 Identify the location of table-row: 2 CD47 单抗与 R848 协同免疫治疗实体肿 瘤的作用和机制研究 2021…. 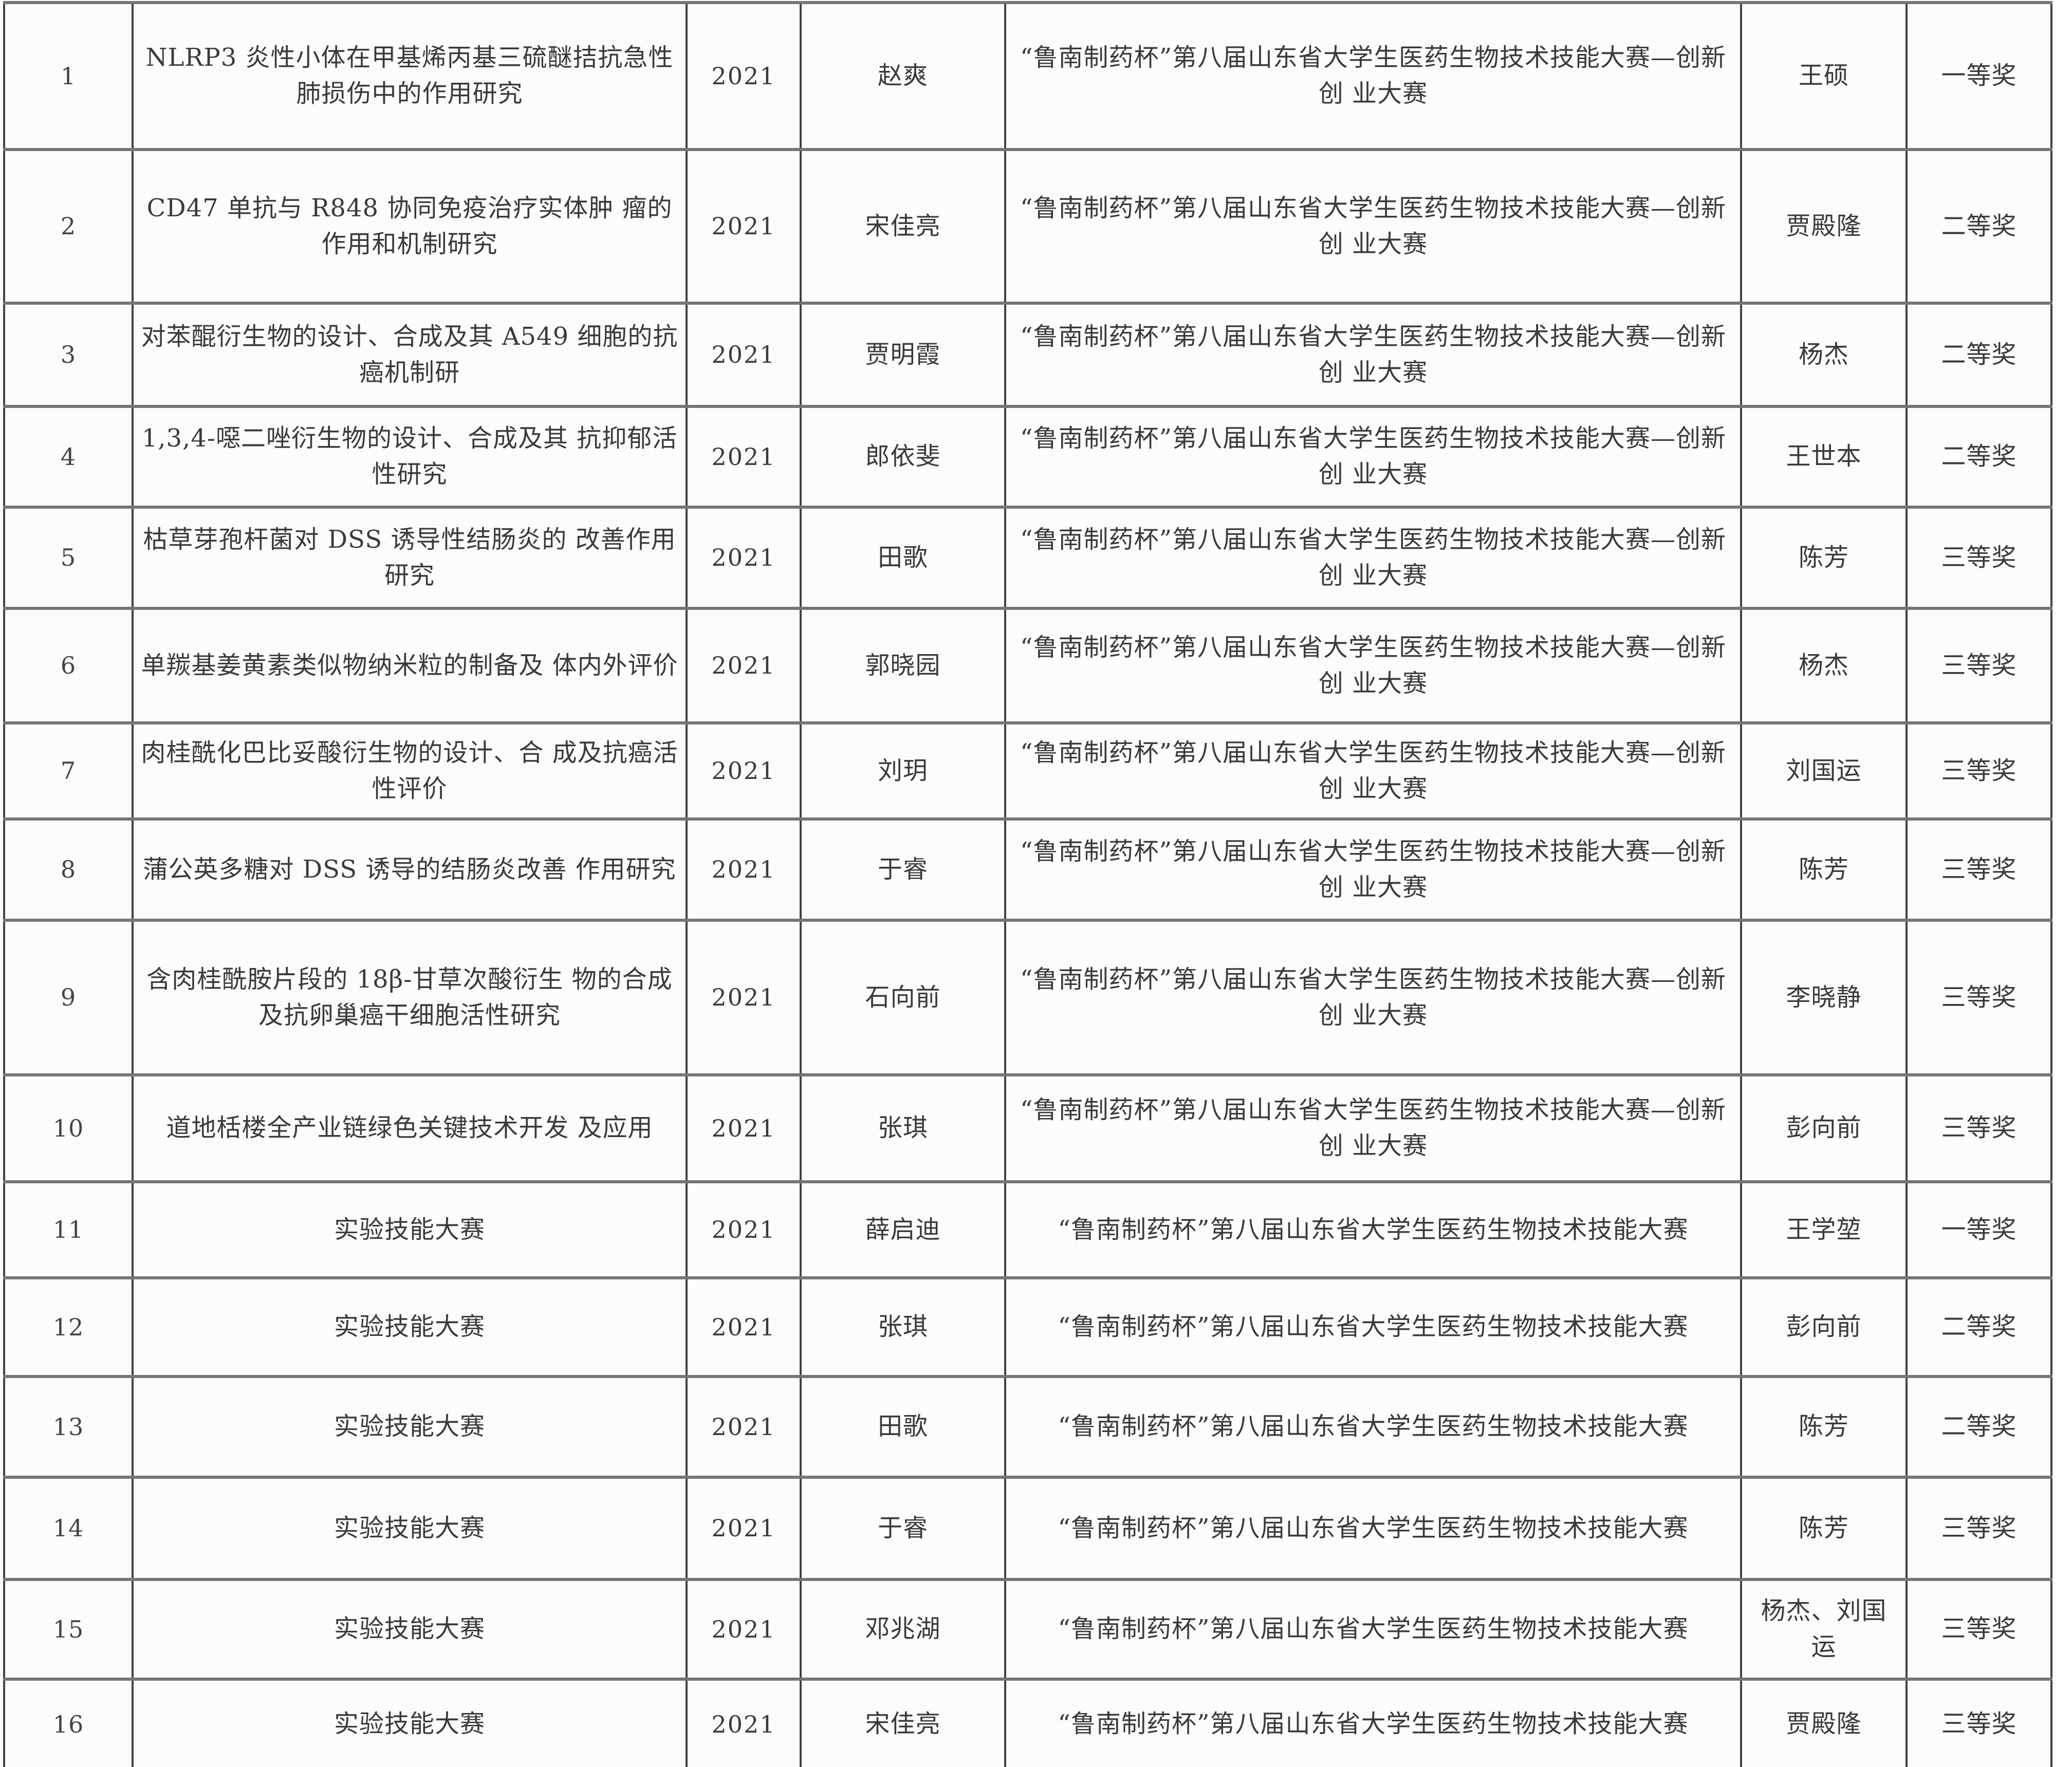
(1027, 226).